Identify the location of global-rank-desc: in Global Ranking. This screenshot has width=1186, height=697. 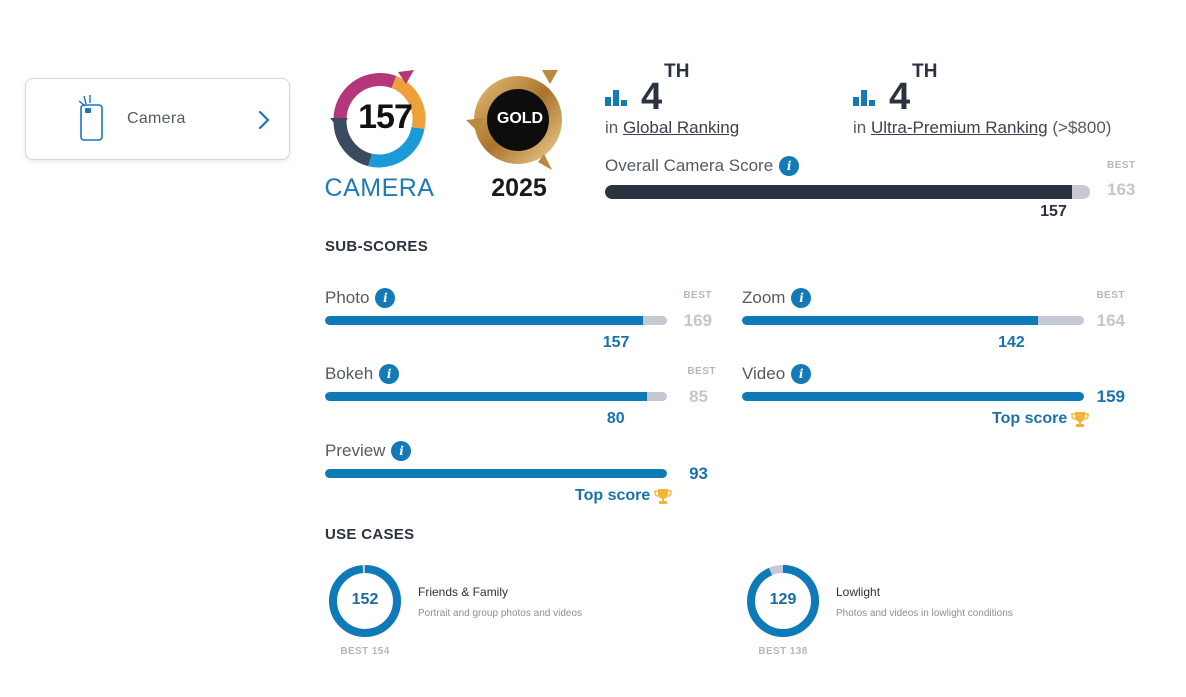
(672, 127).